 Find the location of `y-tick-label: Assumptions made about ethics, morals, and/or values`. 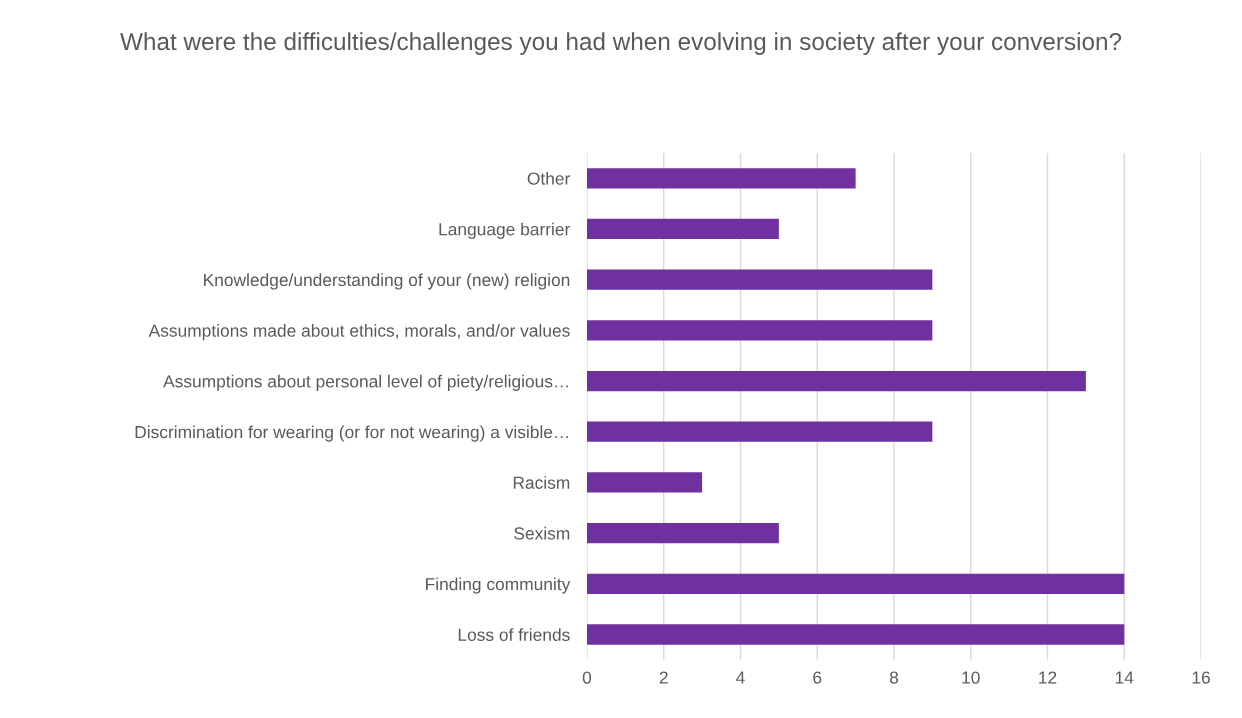

y-tick-label: Assumptions made about ethics, morals, and/or values is located at coordinates (359, 332).